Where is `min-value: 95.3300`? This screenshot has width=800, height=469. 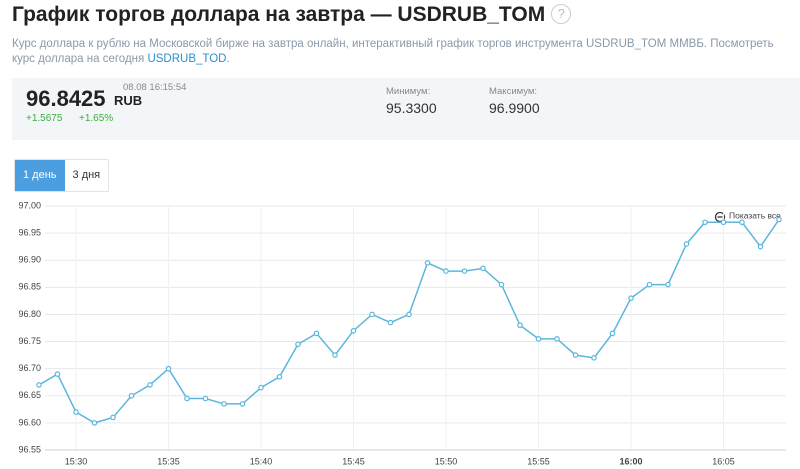 min-value: 95.3300 is located at coordinates (411, 108).